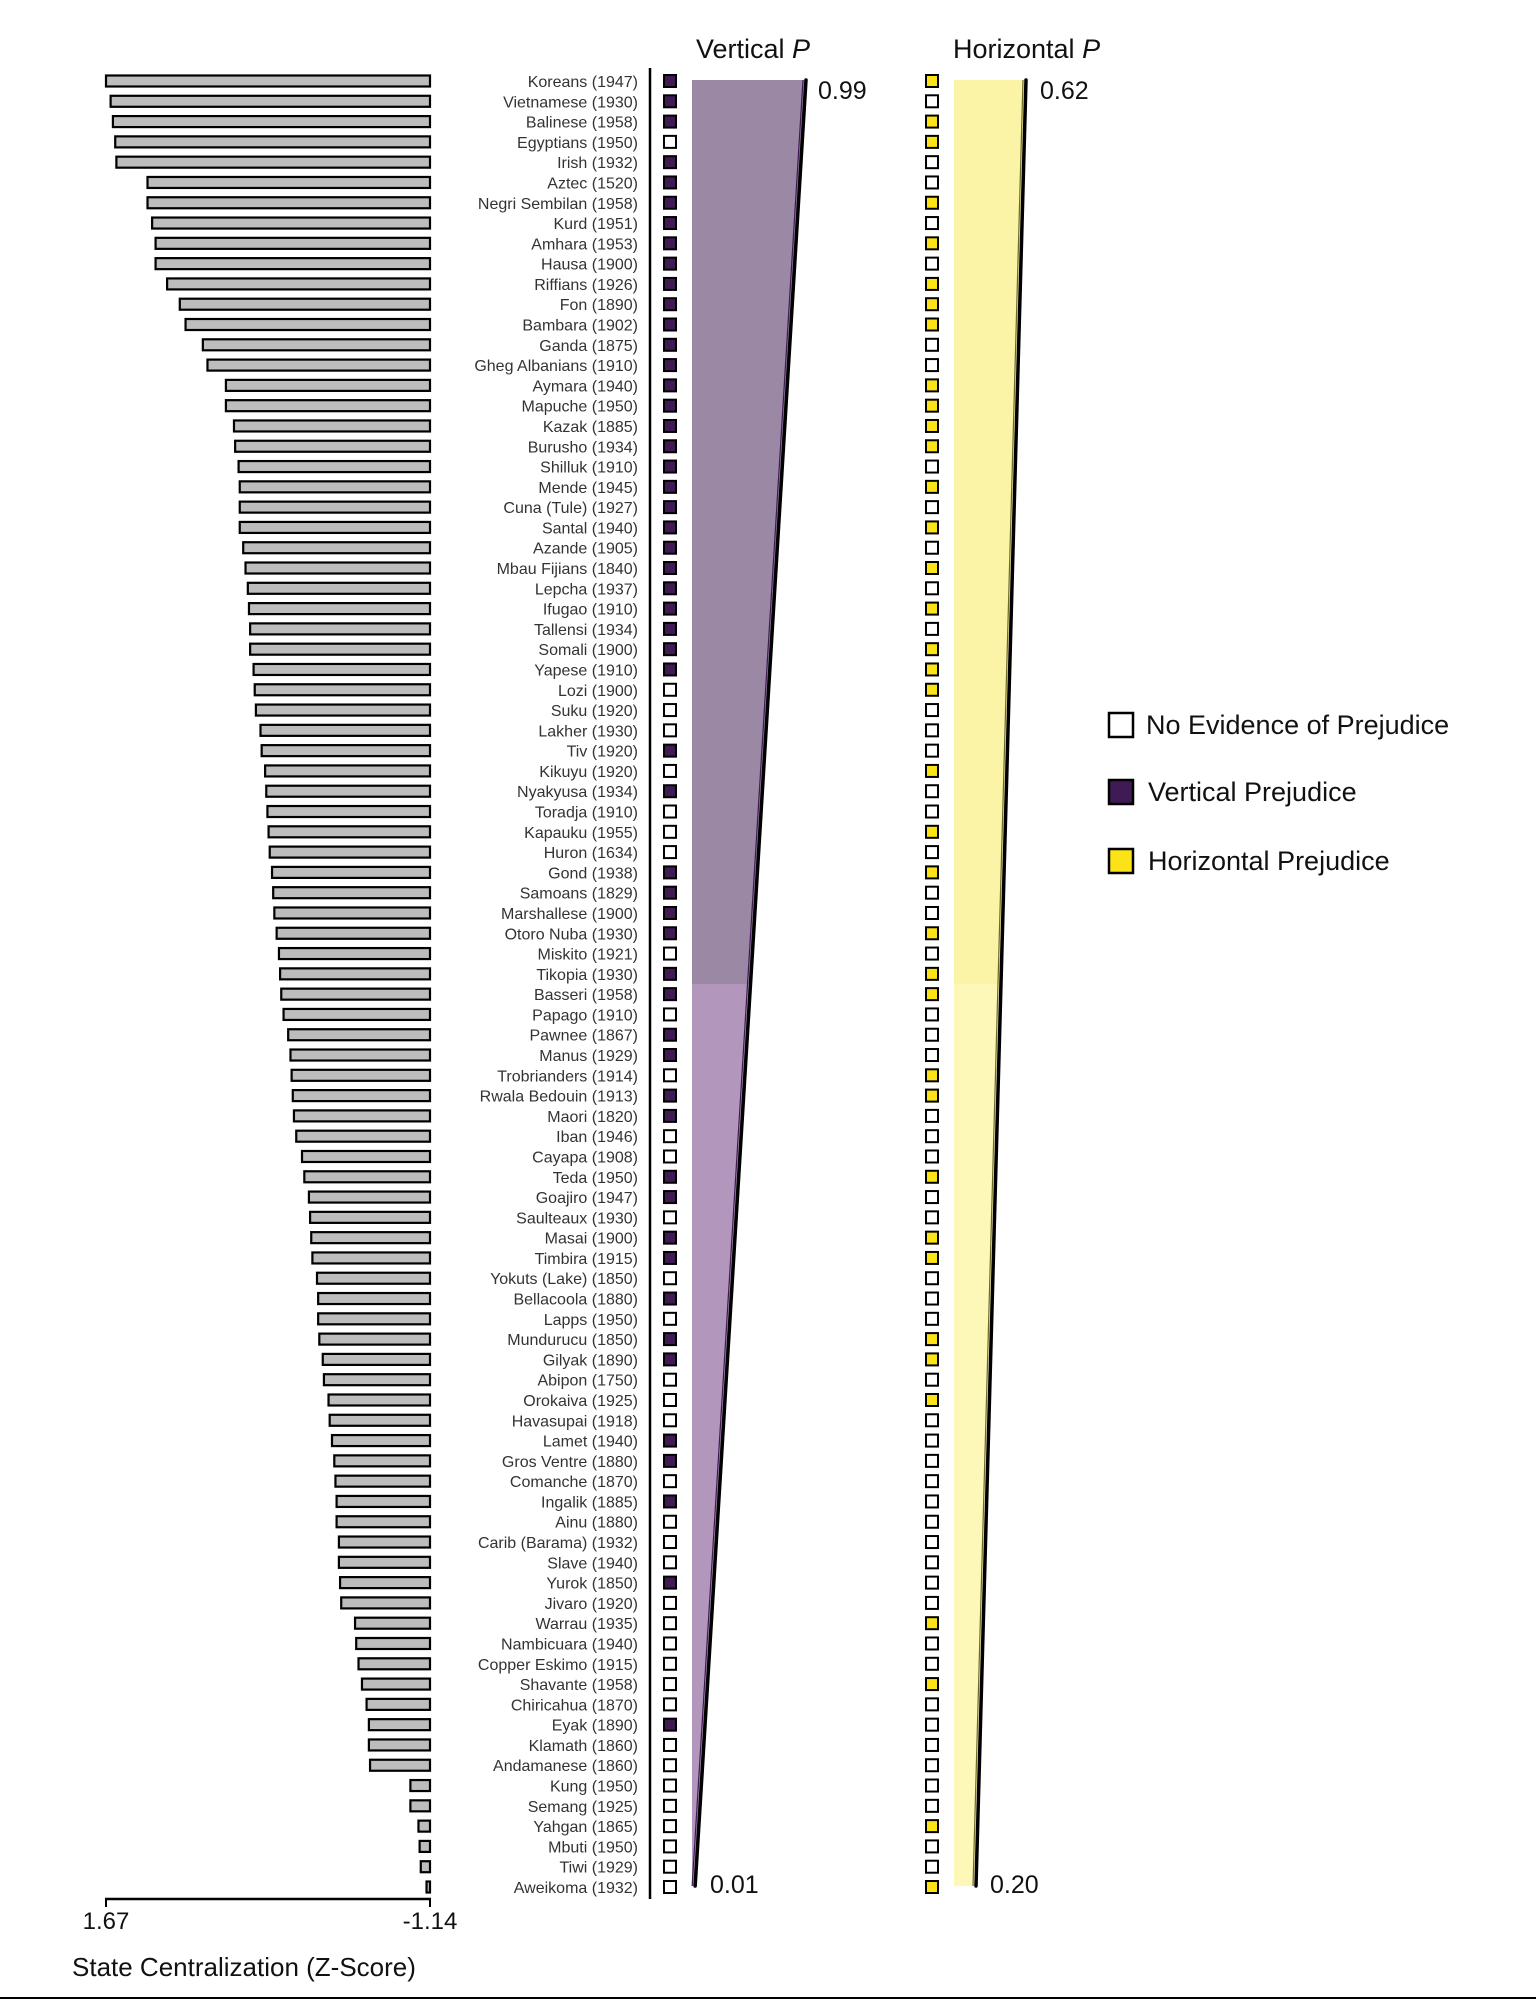 Image resolution: width=1536 pixels, height=2000 pixels. I want to click on society-label: Yapese (1910), so click(586, 670).